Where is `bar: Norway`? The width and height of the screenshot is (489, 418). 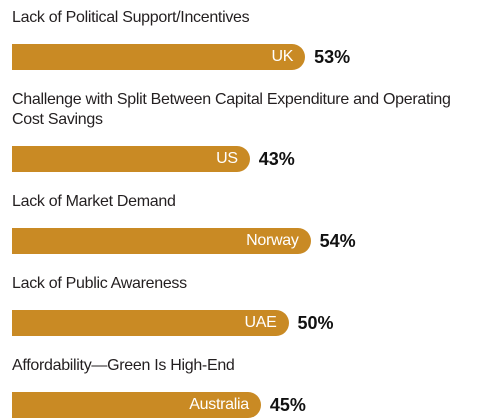
bar: Norway is located at coordinates (161, 241).